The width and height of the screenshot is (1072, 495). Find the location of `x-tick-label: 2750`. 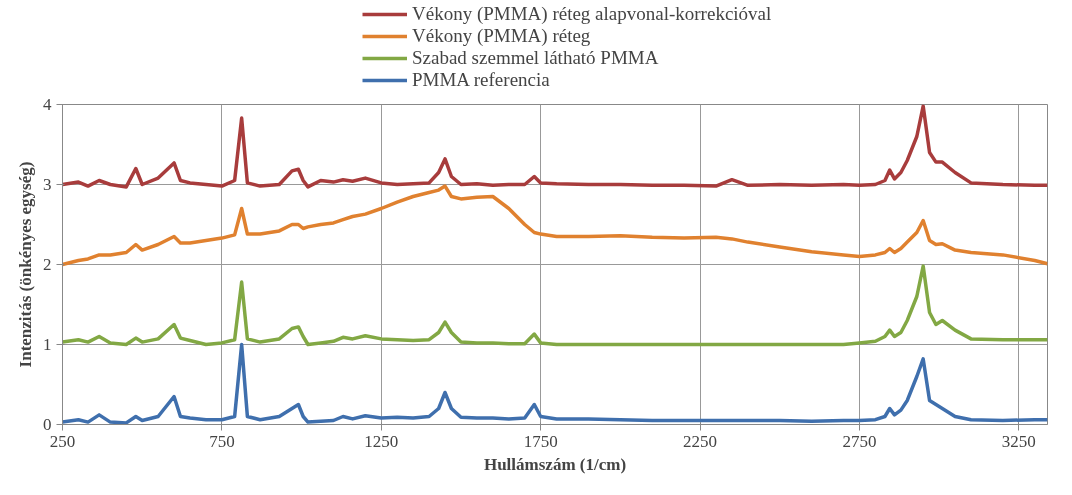

x-tick-label: 2750 is located at coordinates (859, 441).